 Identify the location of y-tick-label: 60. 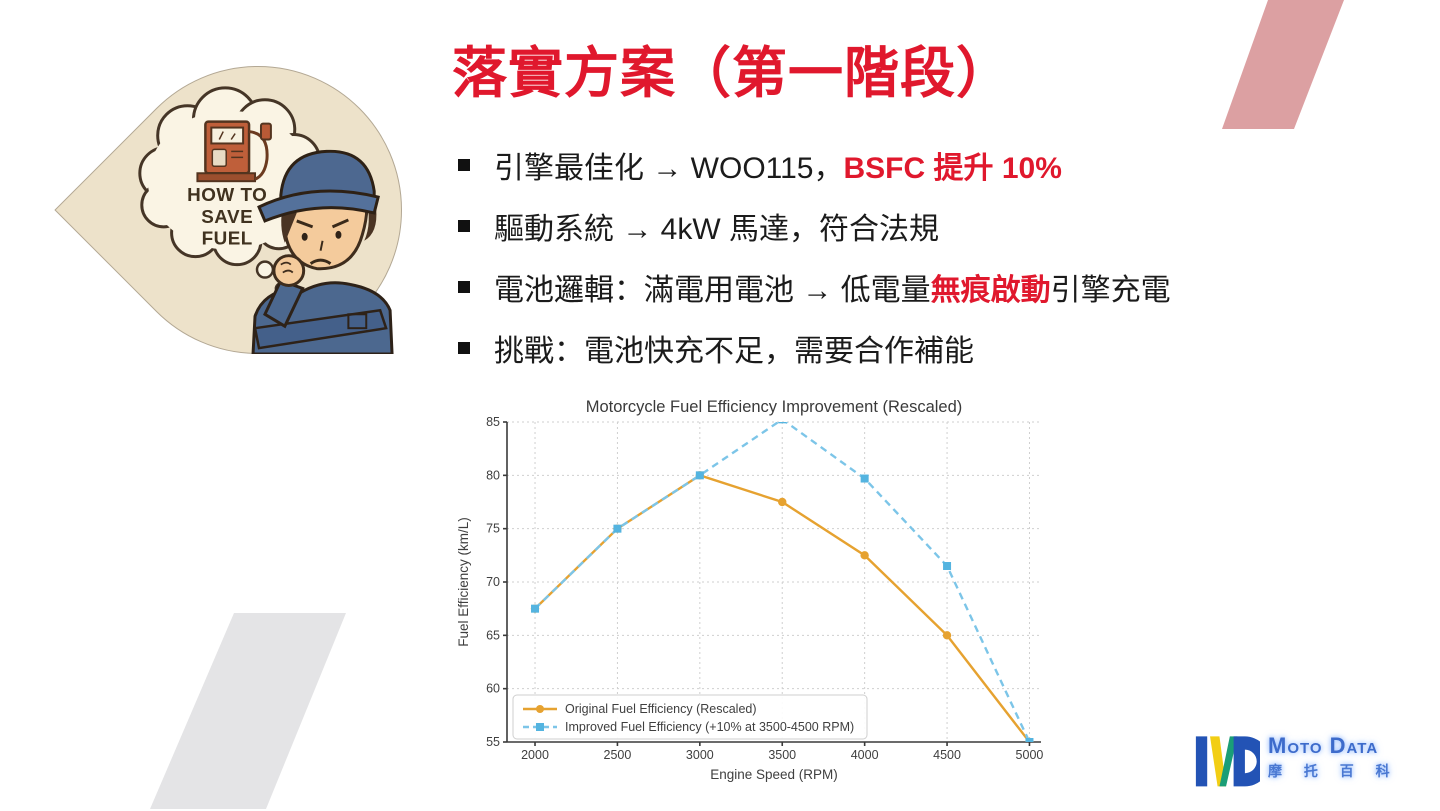
(493, 689).